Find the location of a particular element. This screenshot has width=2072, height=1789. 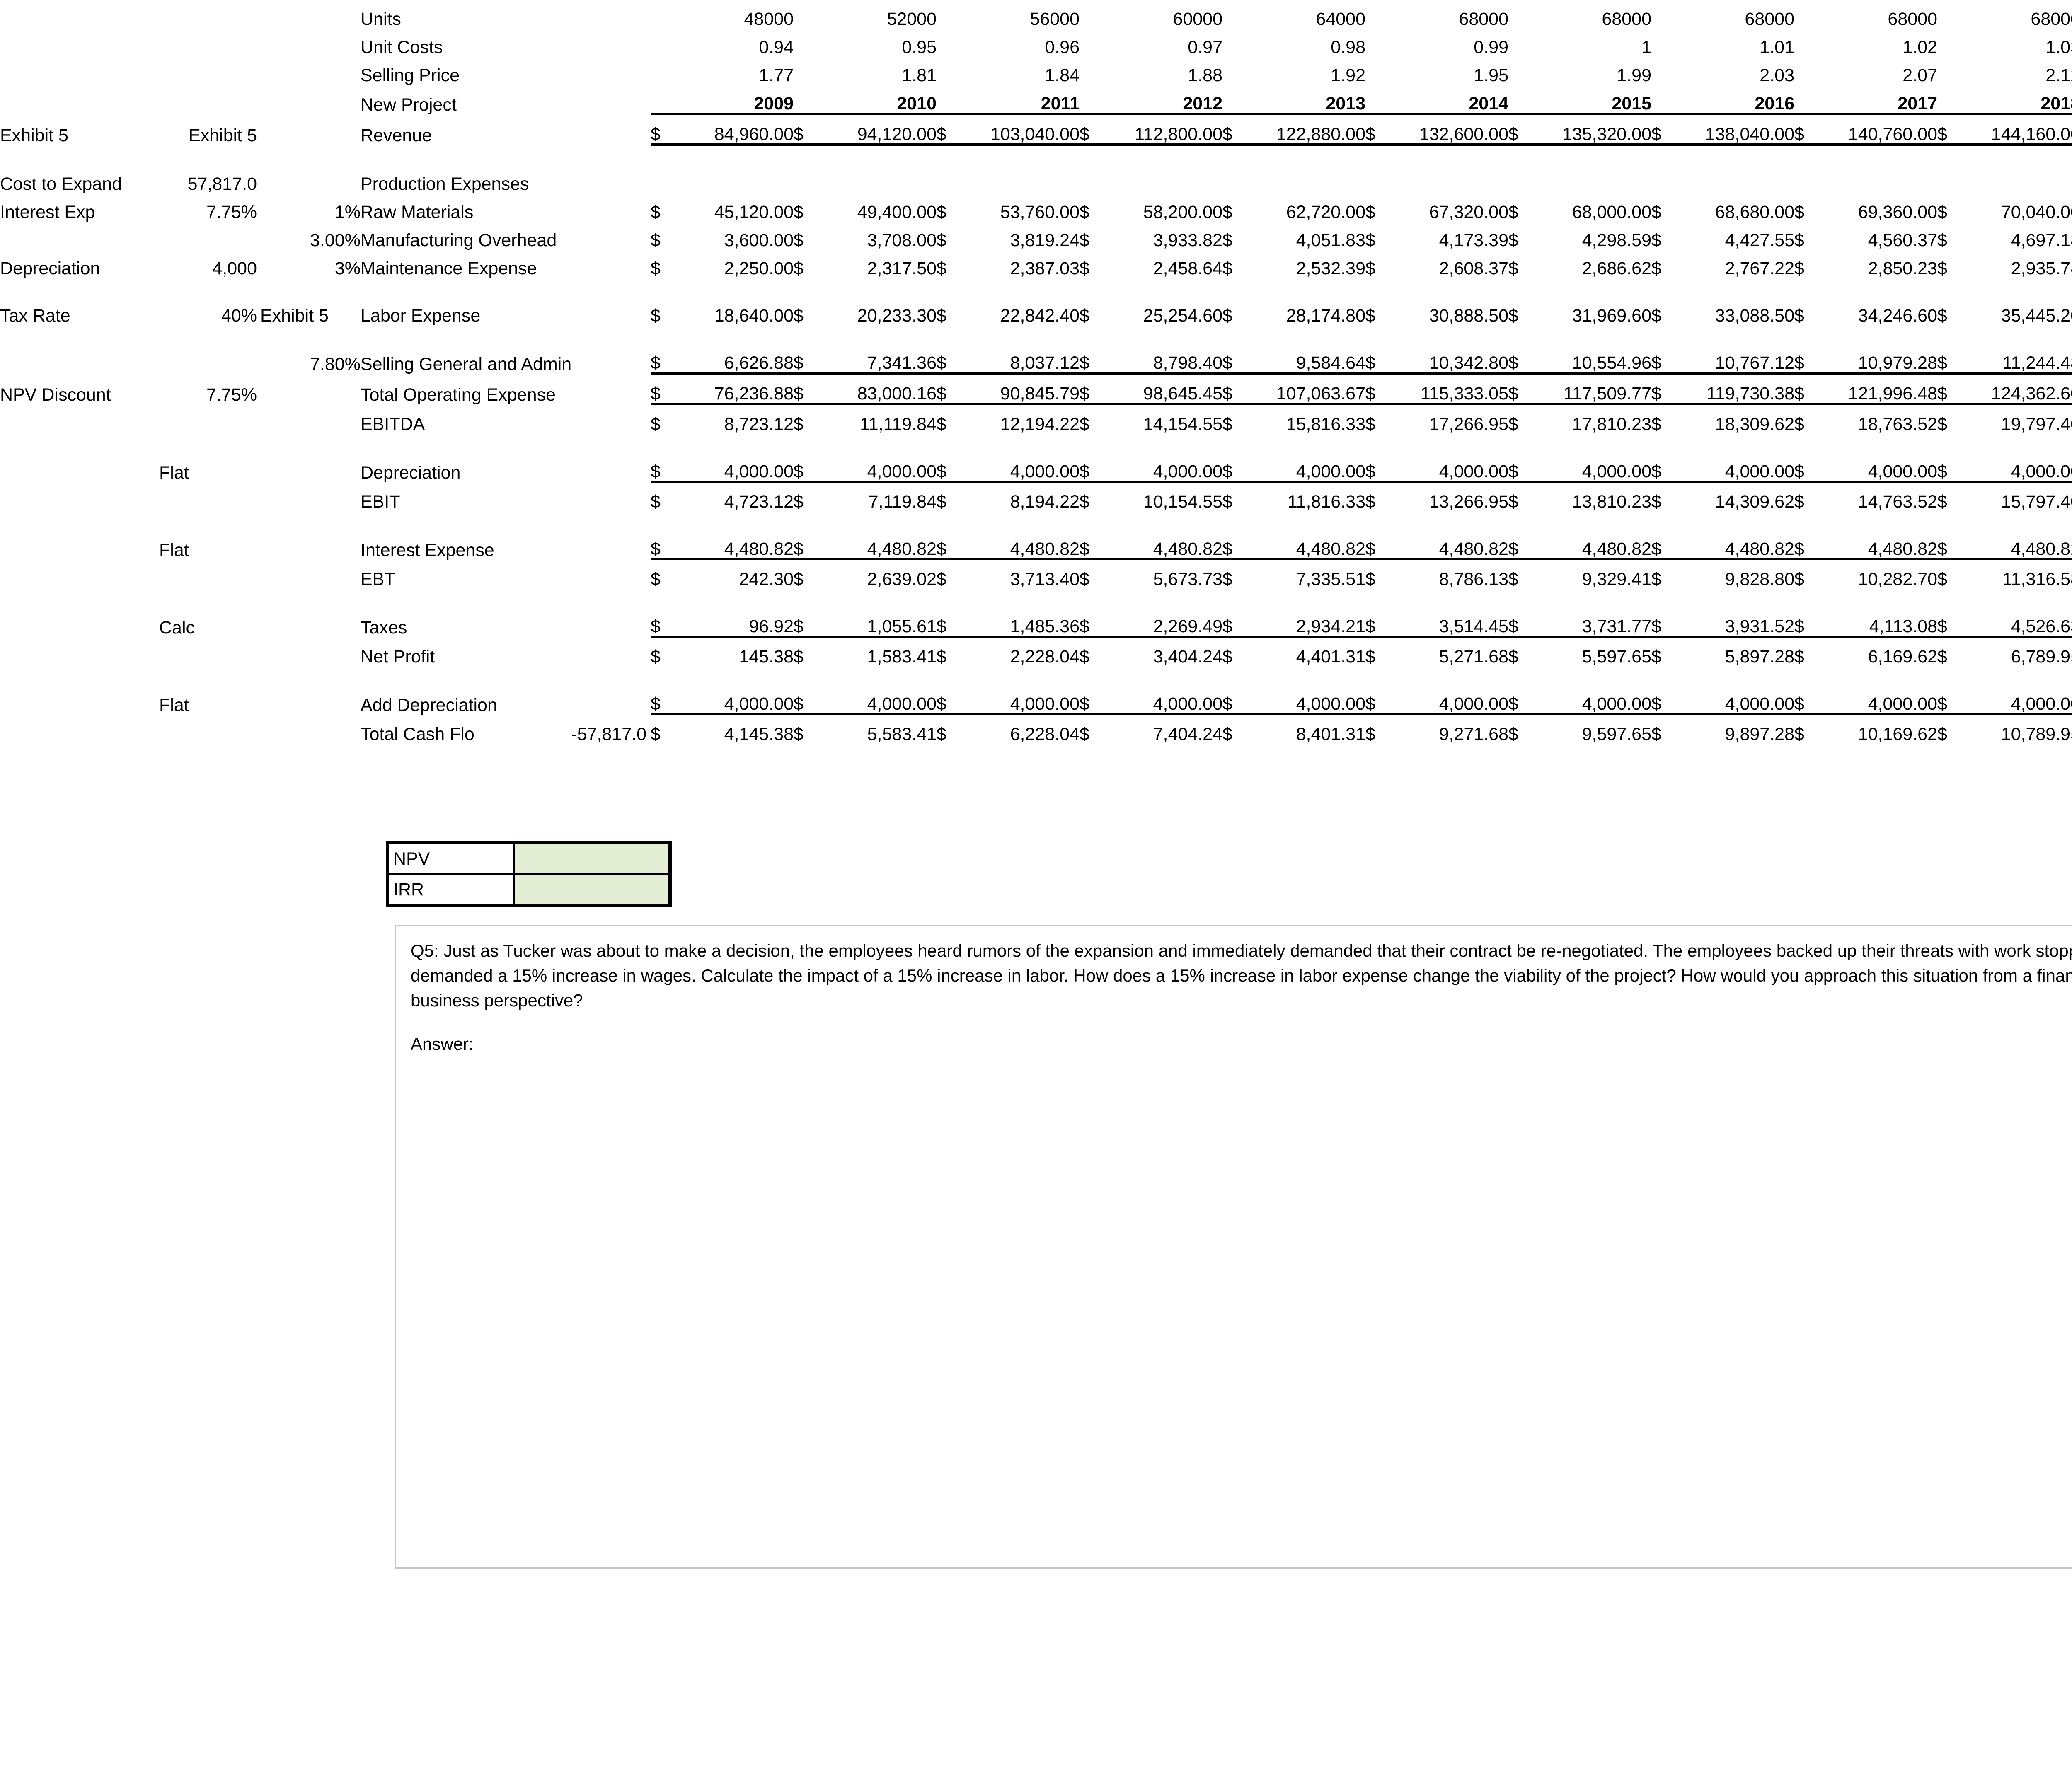

npv-row: NPV is located at coordinates (528, 859).